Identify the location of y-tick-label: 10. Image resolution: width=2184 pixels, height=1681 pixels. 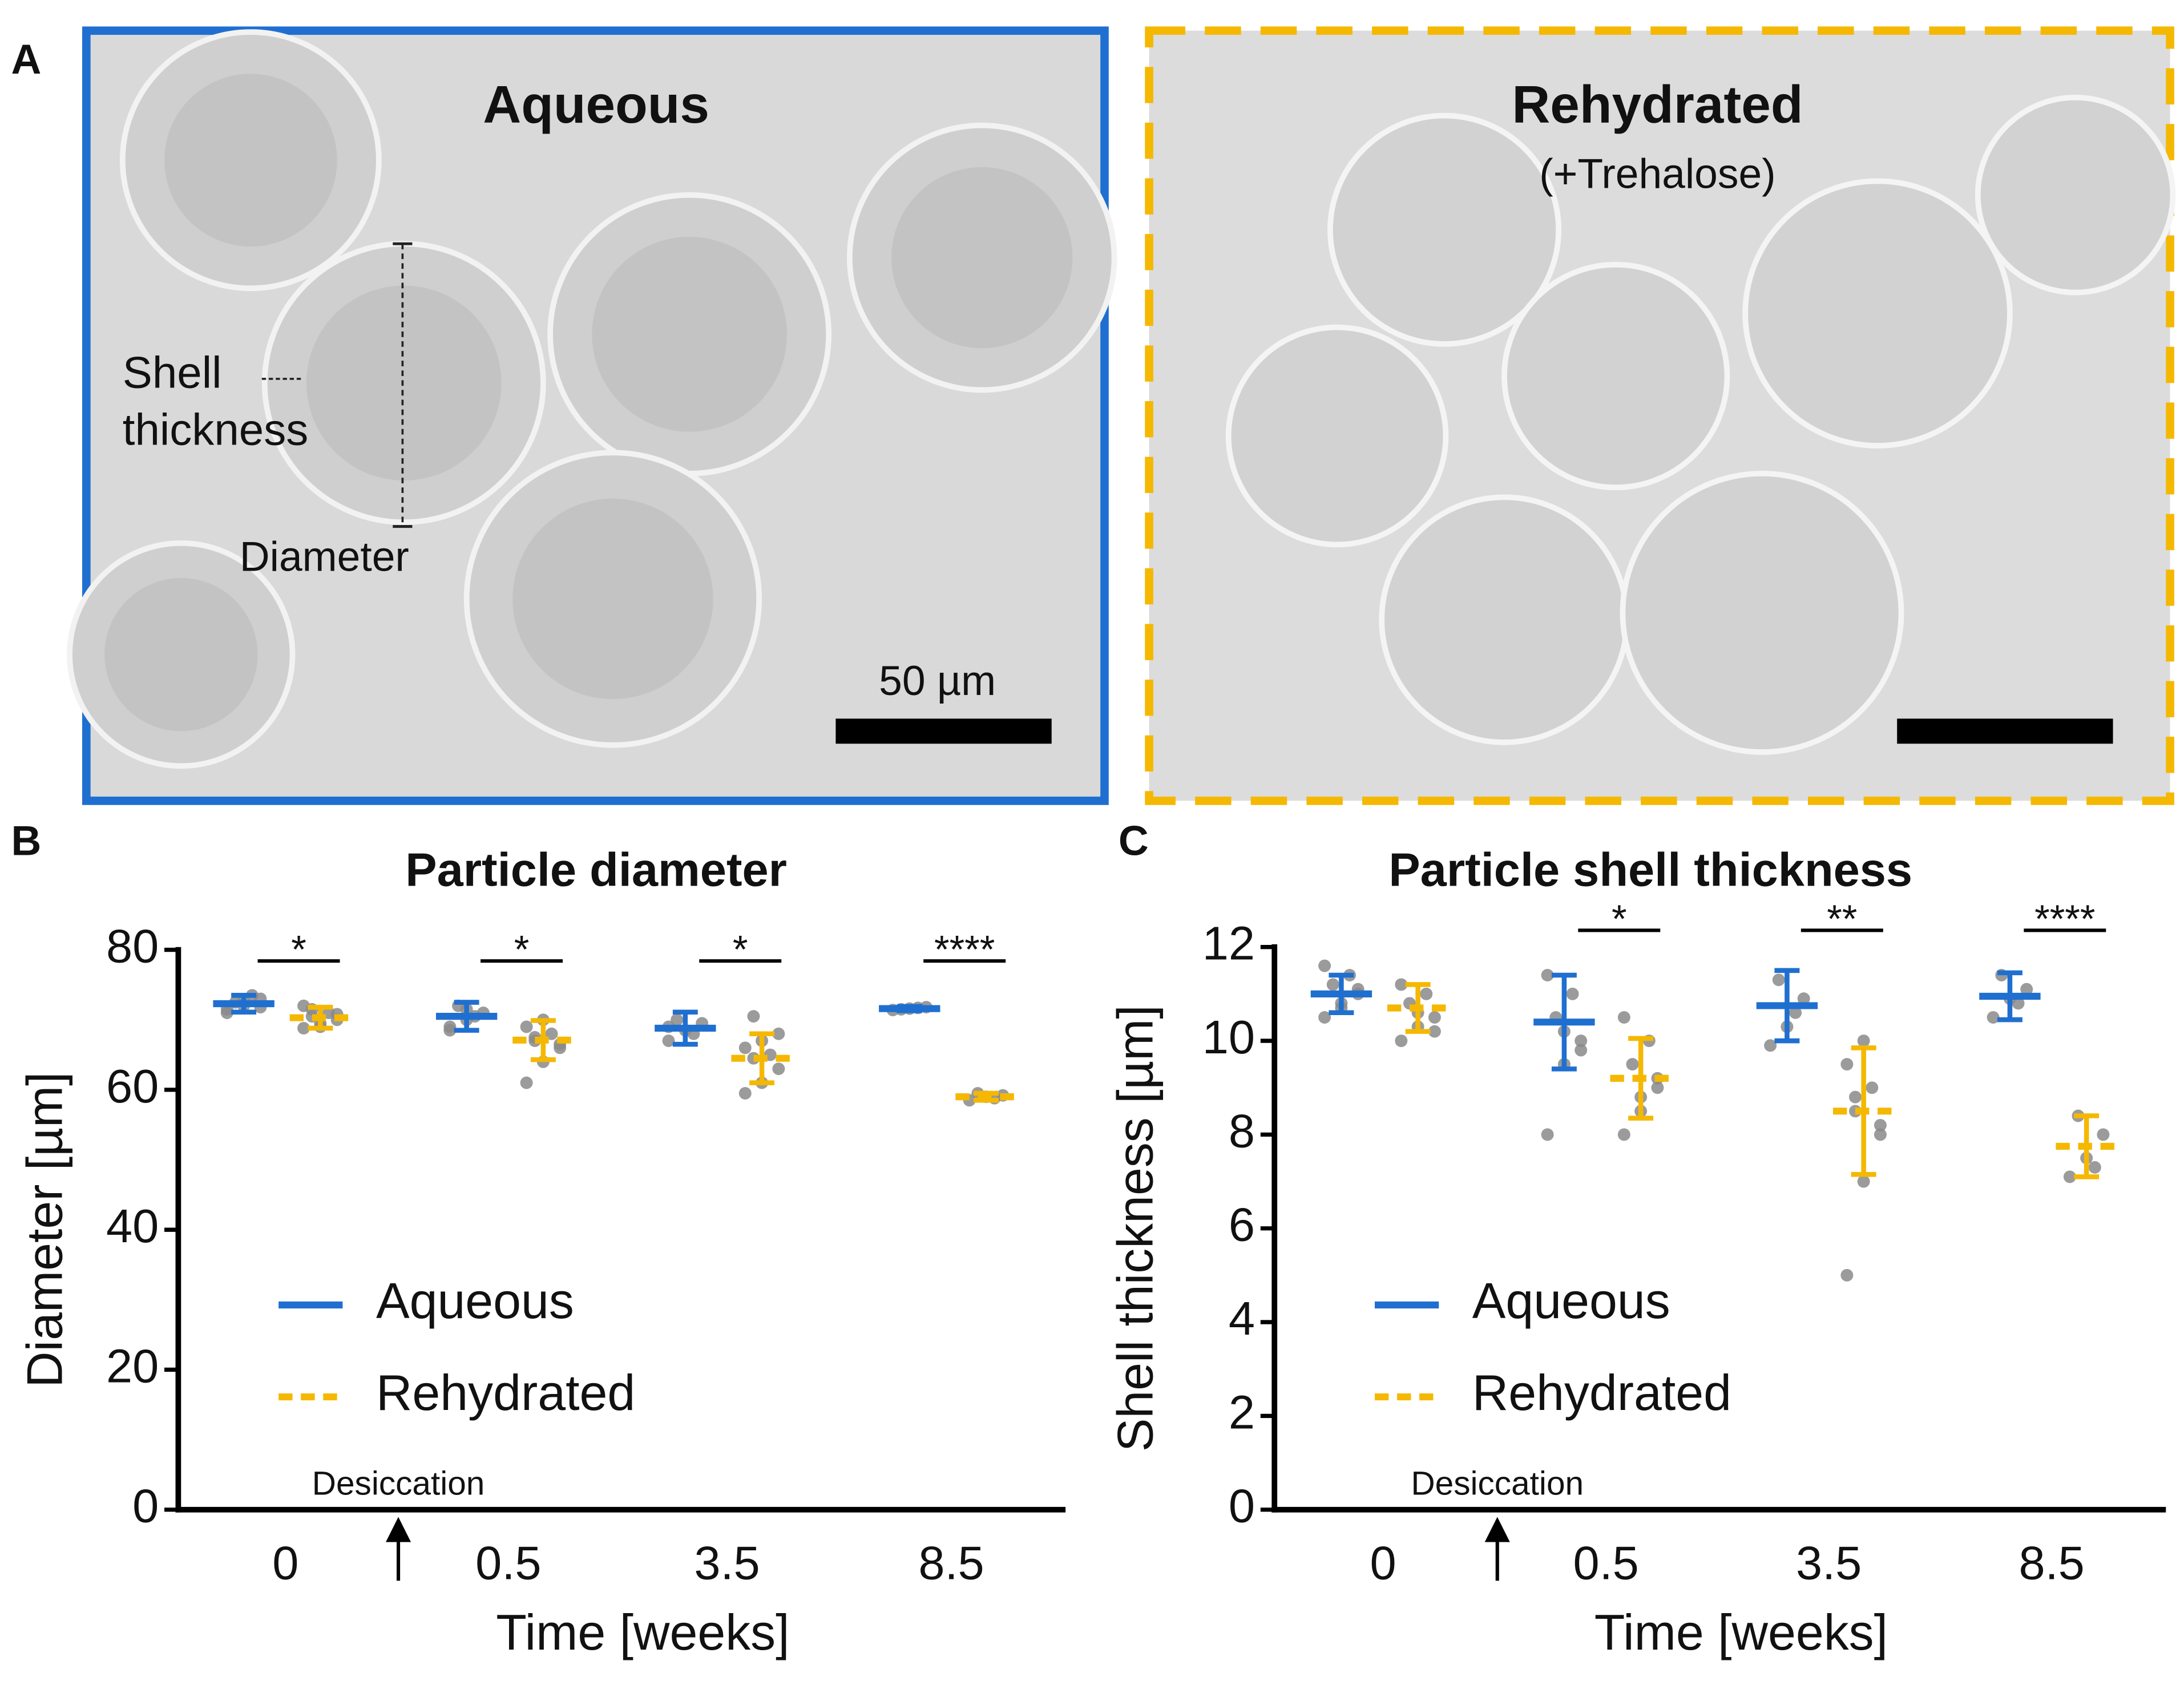
(1228, 1037).